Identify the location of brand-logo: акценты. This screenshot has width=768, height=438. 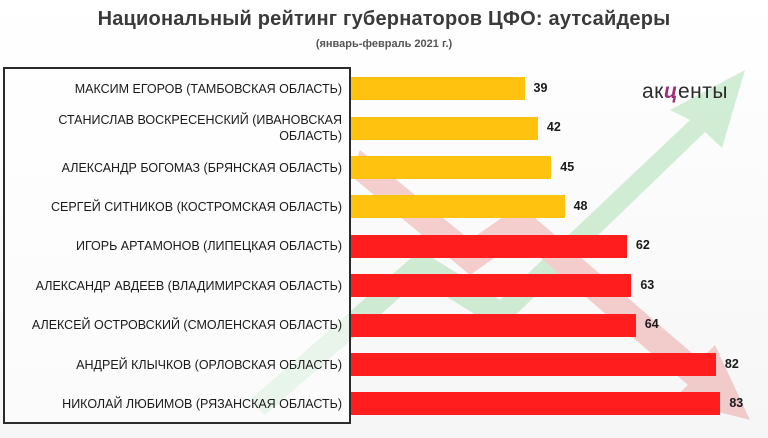
(685, 92).